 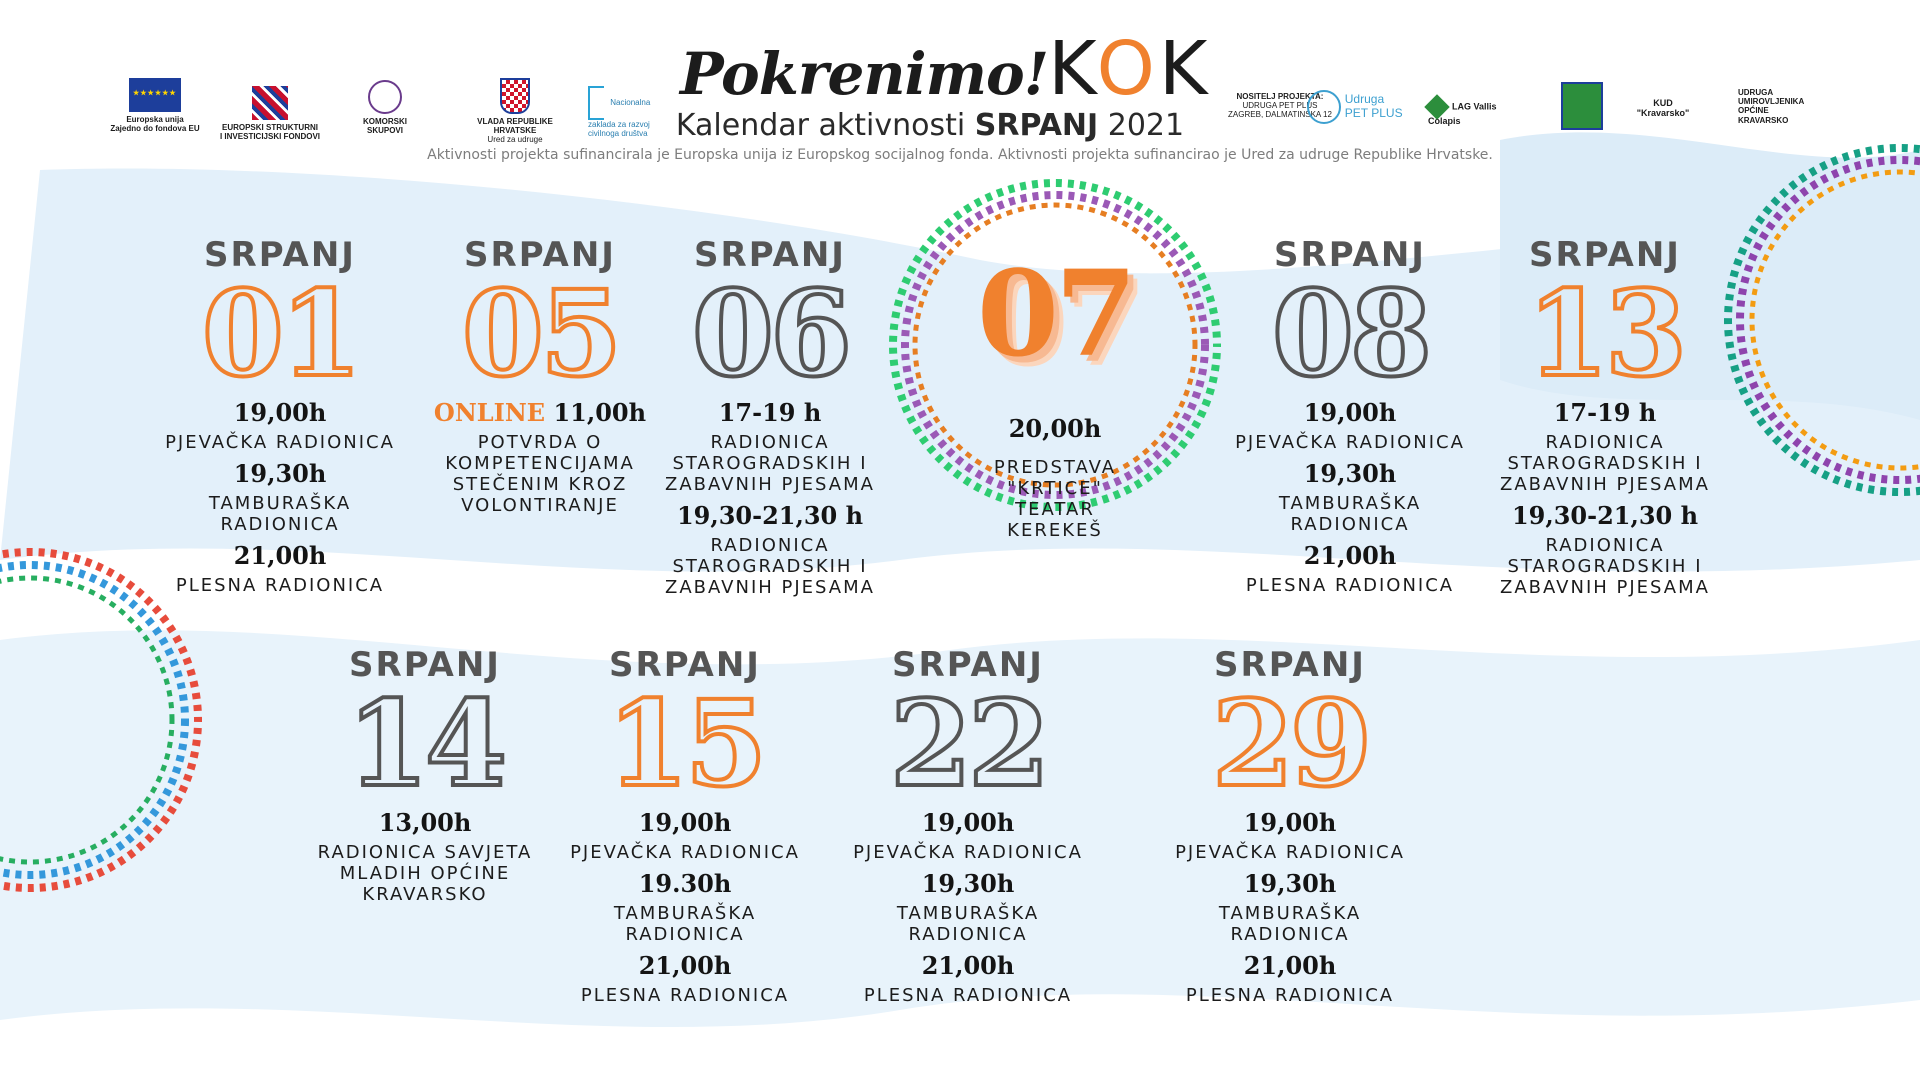 What do you see at coordinates (1292, 743) in the screenshot?
I see `event-day: 29` at bounding box center [1292, 743].